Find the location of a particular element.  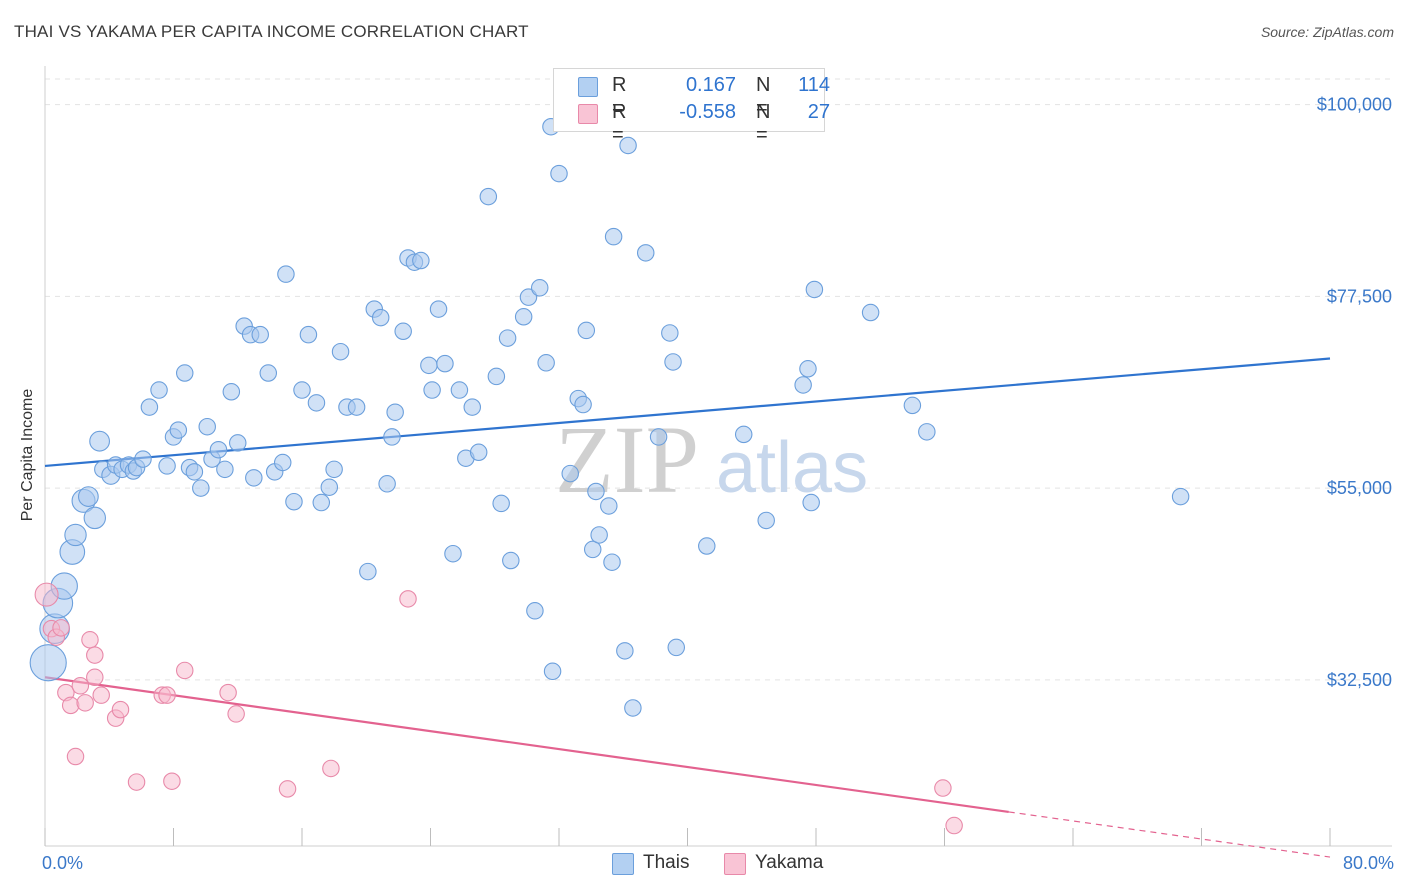

x-tick-label: 0.0% is located at coordinates (62, 863).